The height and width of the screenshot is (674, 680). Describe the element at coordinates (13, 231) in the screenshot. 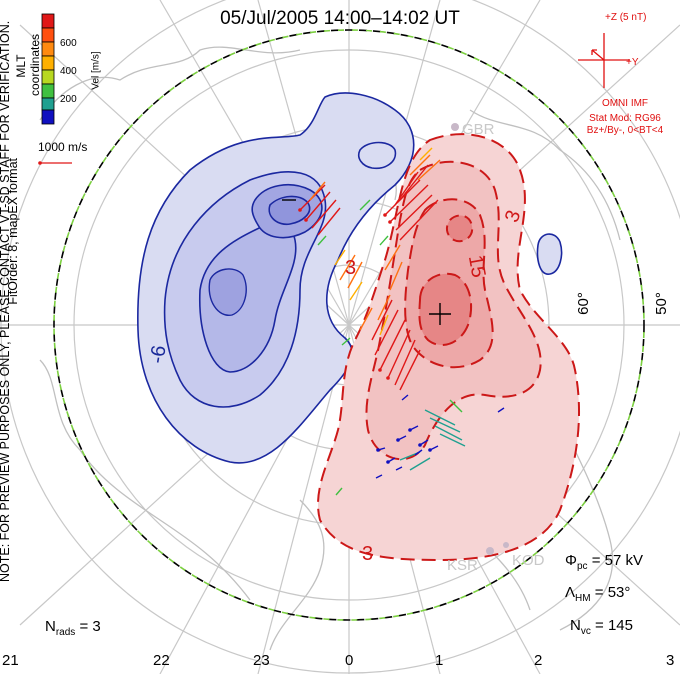

I see `fit-order: FitOrder: 8, mapEX format` at that location.